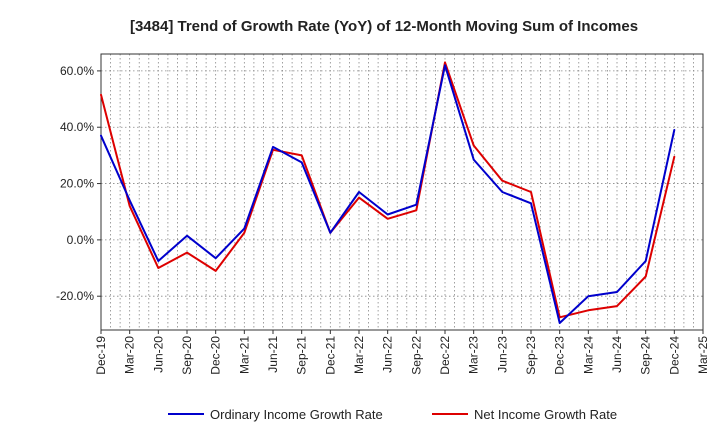 The width and height of the screenshot is (720, 440). Describe the element at coordinates (296, 414) in the screenshot. I see `legend-label: Ordinary Income Growth Rate` at that location.